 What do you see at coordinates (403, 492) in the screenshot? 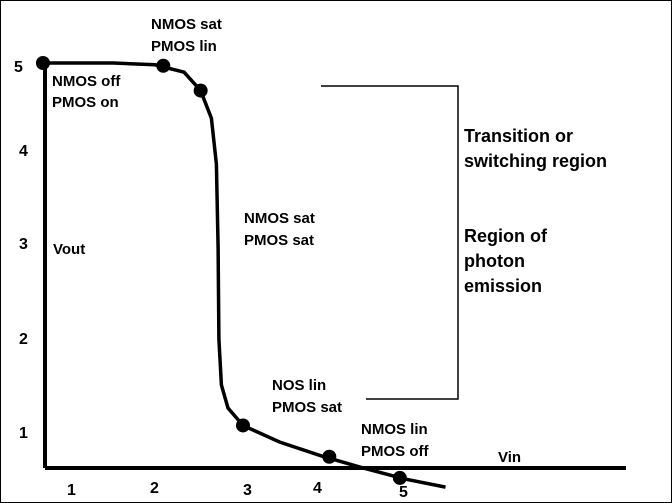
I see `x-tick-label: 5` at bounding box center [403, 492].